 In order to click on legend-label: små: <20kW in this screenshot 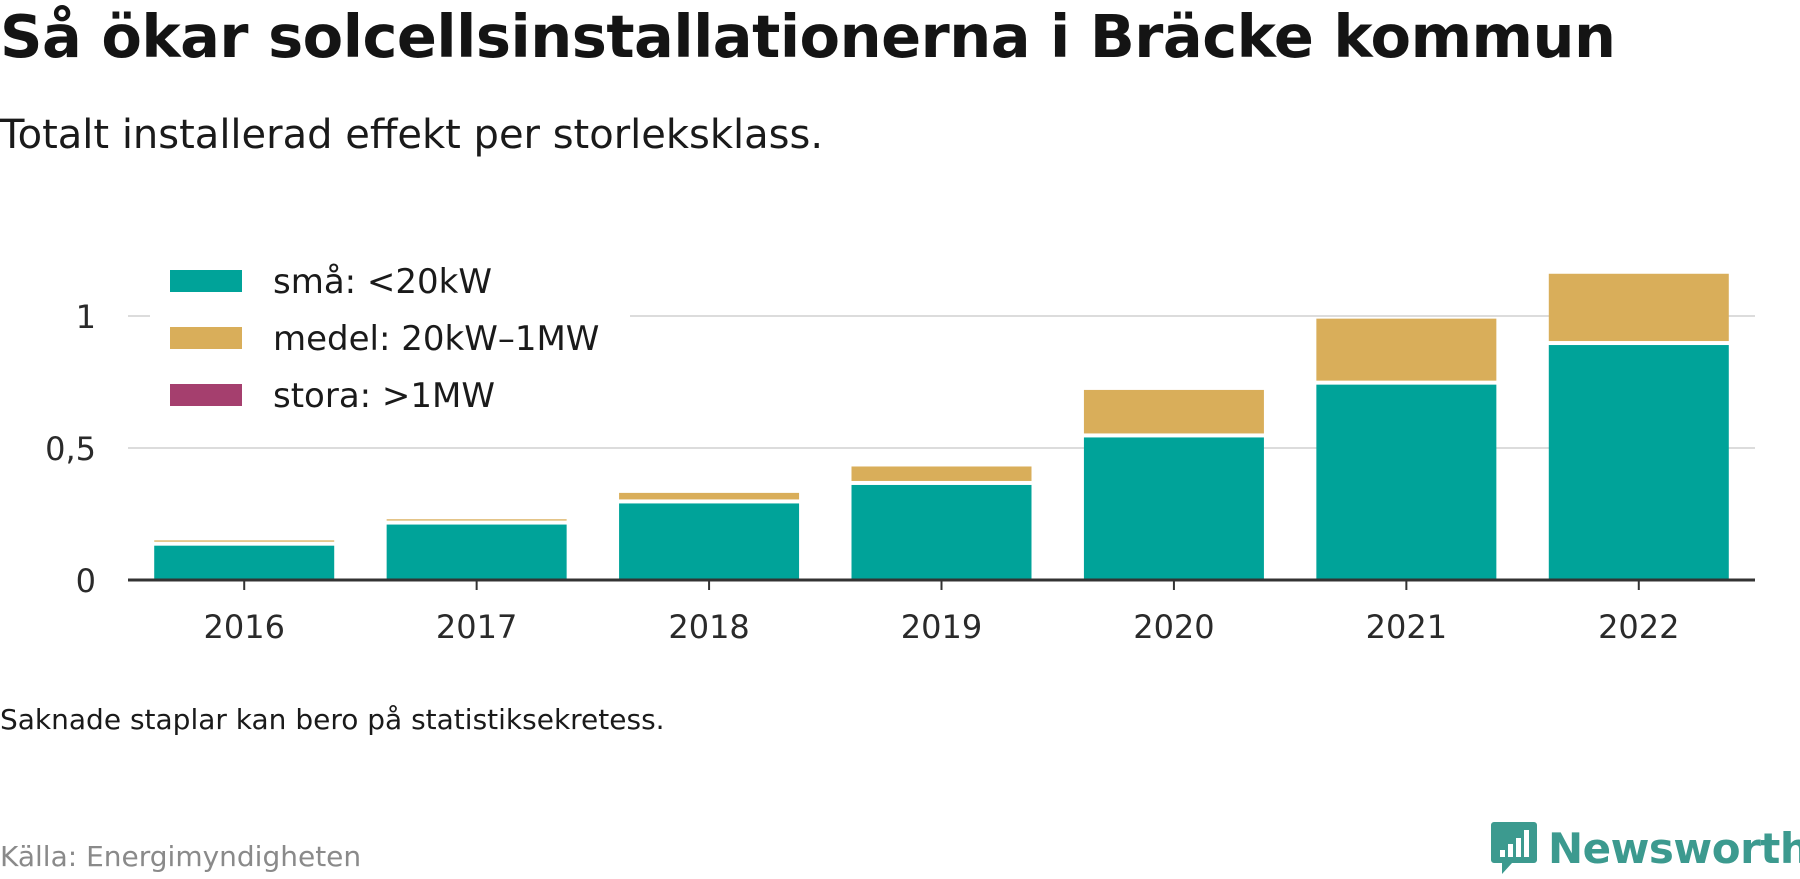, I will do `click(382, 282)`.